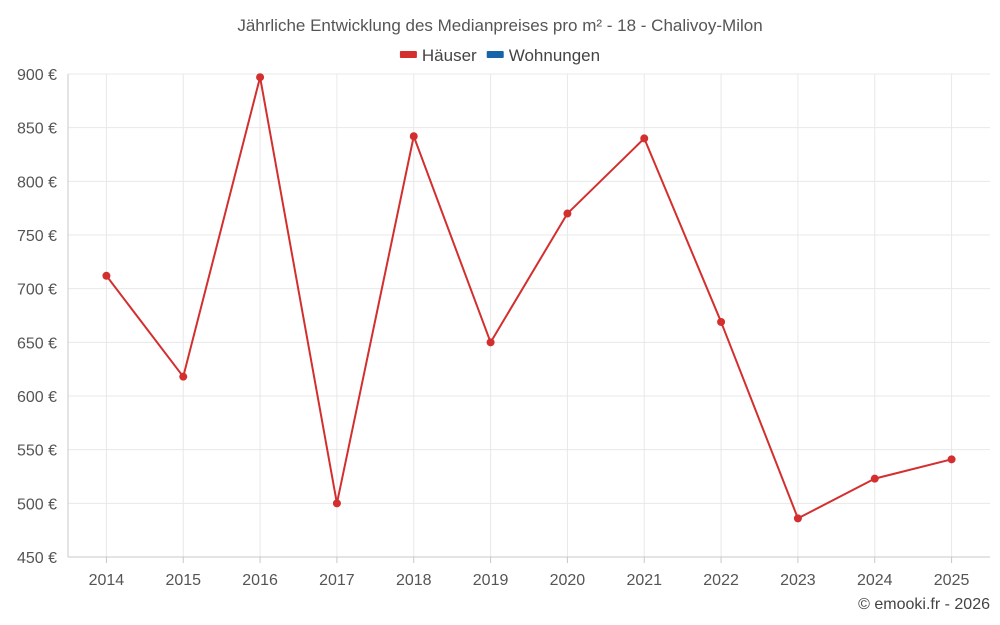 This screenshot has width=1000, height=625. Describe the element at coordinates (554, 55) in the screenshot. I see `legend-label: Wohnungen` at that location.